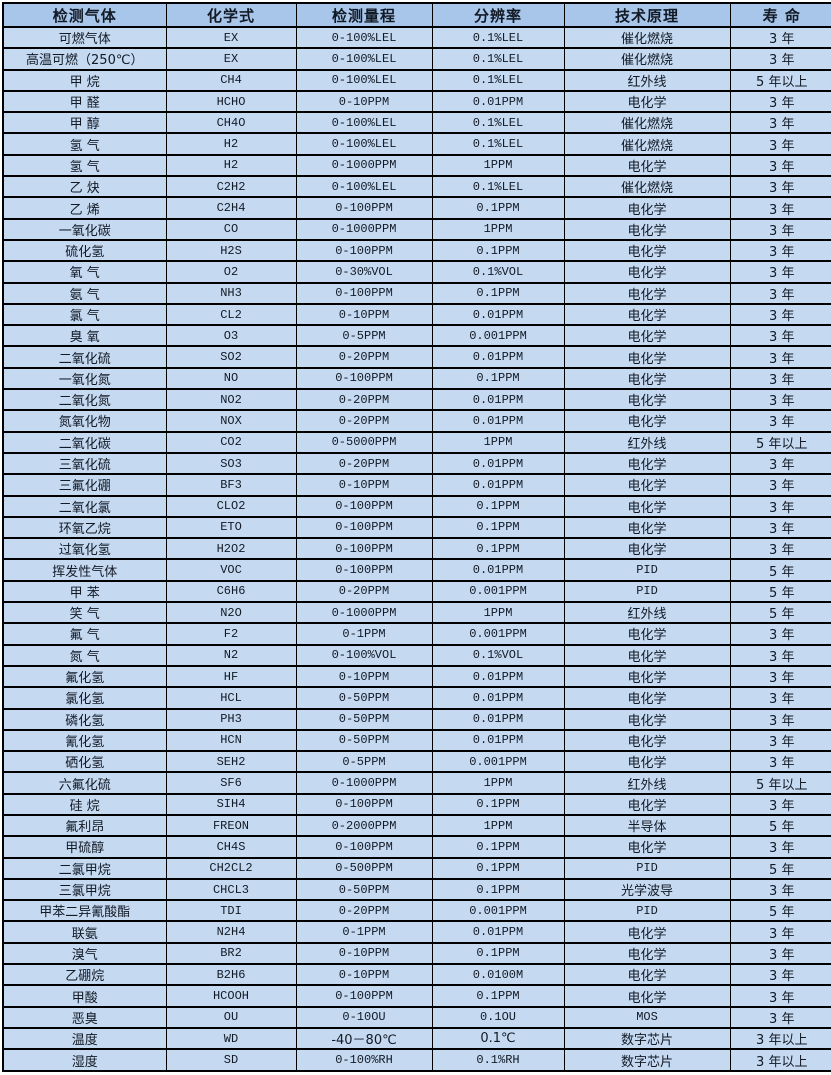 This screenshot has width=831, height=1075. I want to click on table-row: 一氧化碳 CO 0-1000PPM 1PPM 电化学 3 年, so click(416, 229).